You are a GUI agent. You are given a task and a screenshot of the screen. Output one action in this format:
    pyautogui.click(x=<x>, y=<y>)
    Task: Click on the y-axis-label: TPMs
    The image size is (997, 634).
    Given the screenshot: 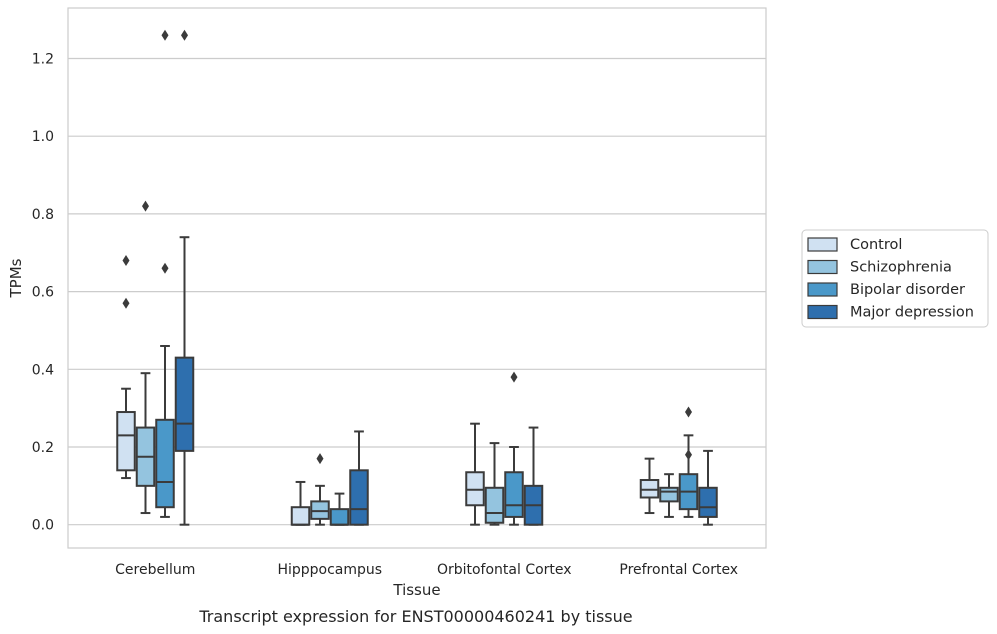 What is the action you would take?
    pyautogui.click(x=16, y=278)
    